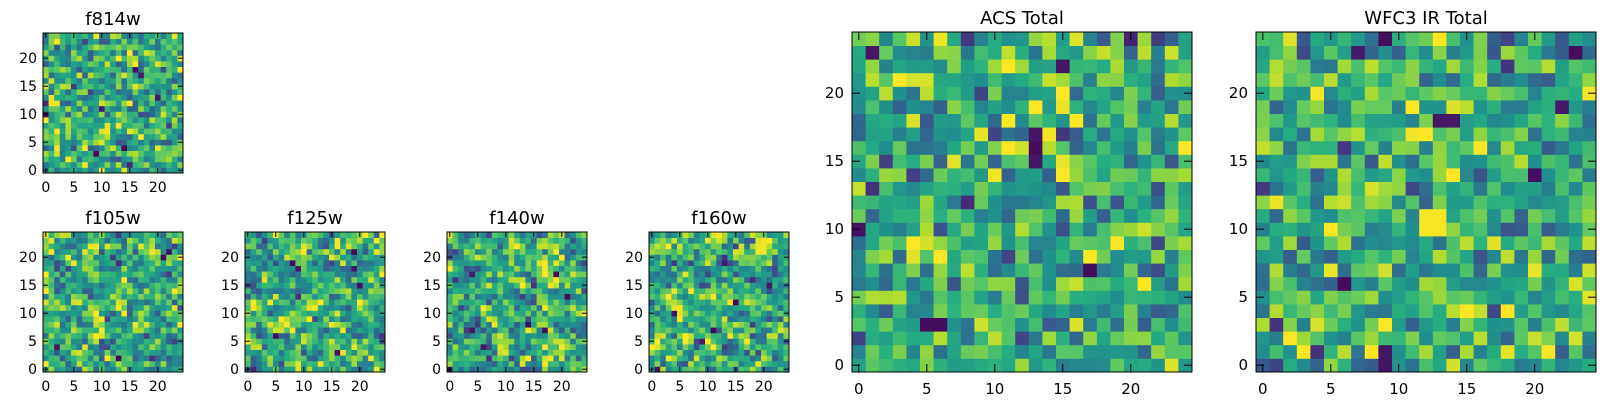  Describe the element at coordinates (432, 314) in the screenshot. I see `y-tick-label: 10` at that location.